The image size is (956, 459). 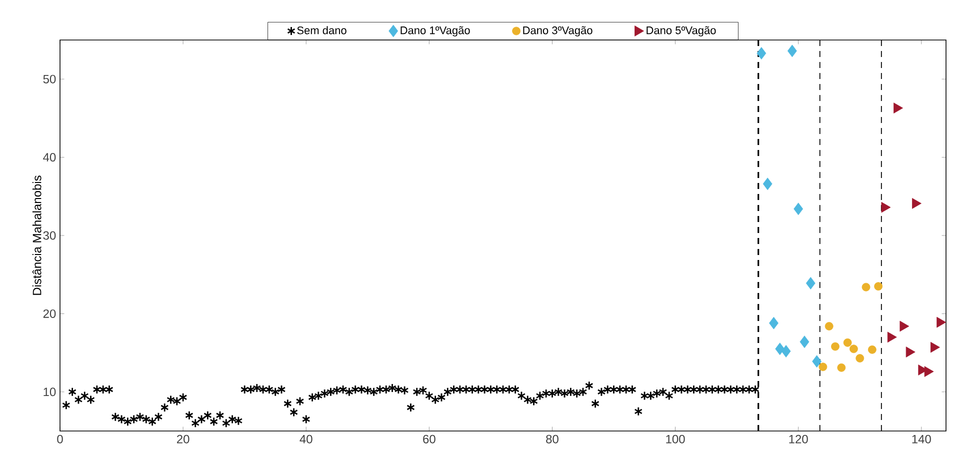 What do you see at coordinates (49, 157) in the screenshot?
I see `y-tick-label: 40` at bounding box center [49, 157].